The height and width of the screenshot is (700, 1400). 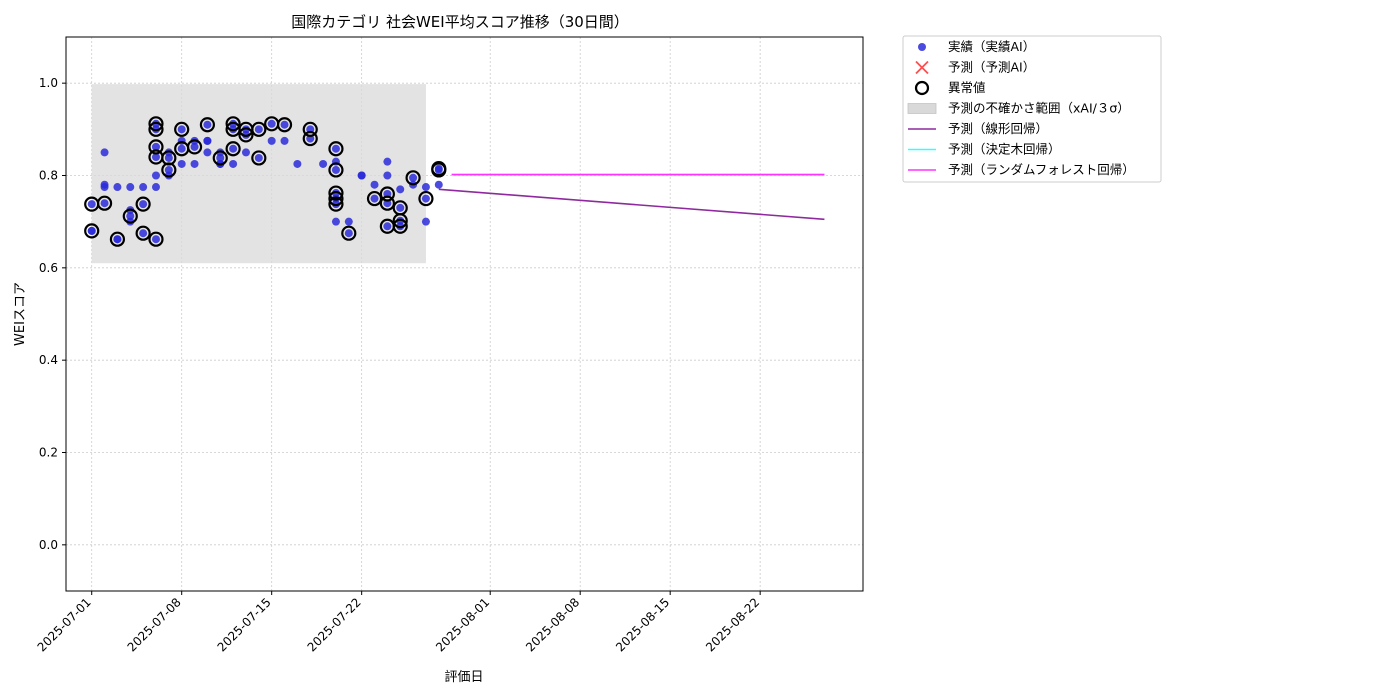 I want to click on legend-label: 実績（実績AI）, so click(x=991, y=46).